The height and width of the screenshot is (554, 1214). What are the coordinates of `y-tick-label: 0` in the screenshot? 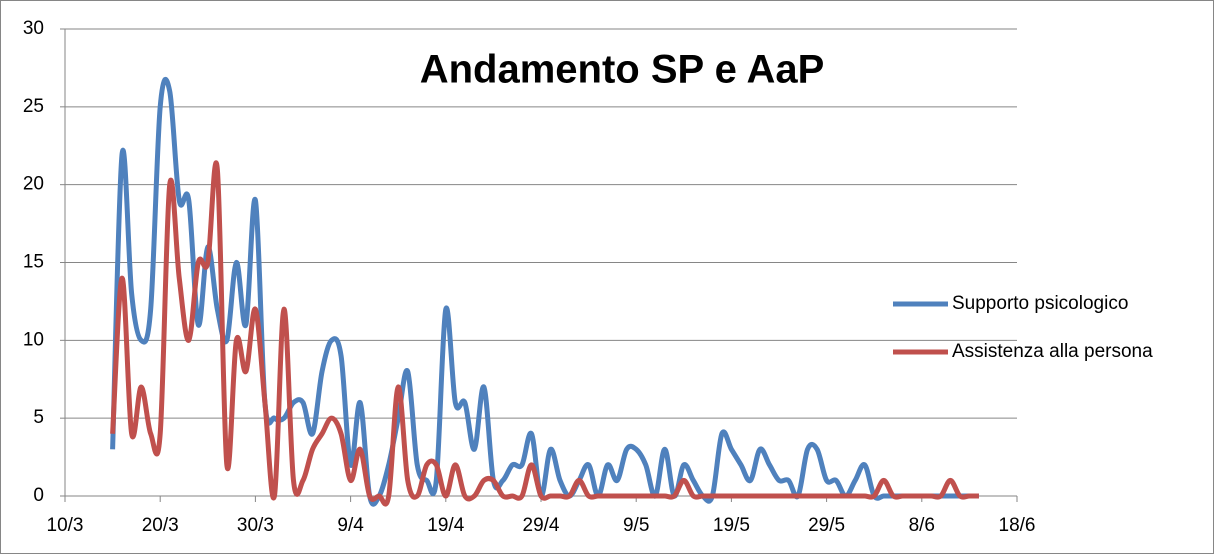 It's located at (38, 495).